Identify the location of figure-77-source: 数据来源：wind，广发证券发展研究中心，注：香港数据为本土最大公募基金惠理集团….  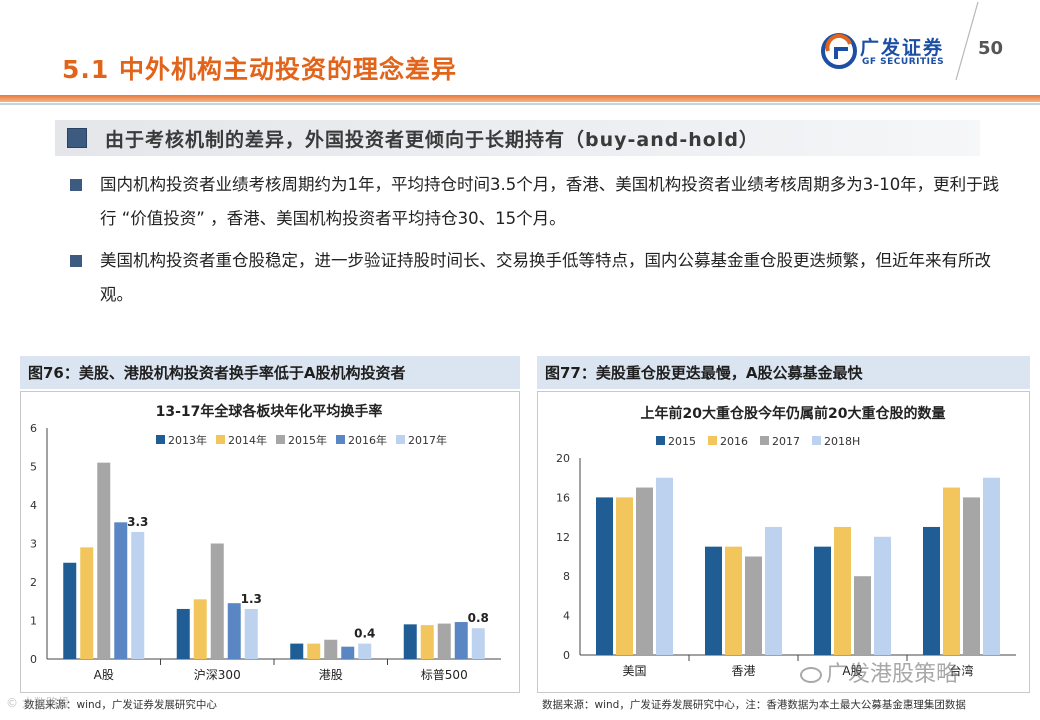
(754, 705).